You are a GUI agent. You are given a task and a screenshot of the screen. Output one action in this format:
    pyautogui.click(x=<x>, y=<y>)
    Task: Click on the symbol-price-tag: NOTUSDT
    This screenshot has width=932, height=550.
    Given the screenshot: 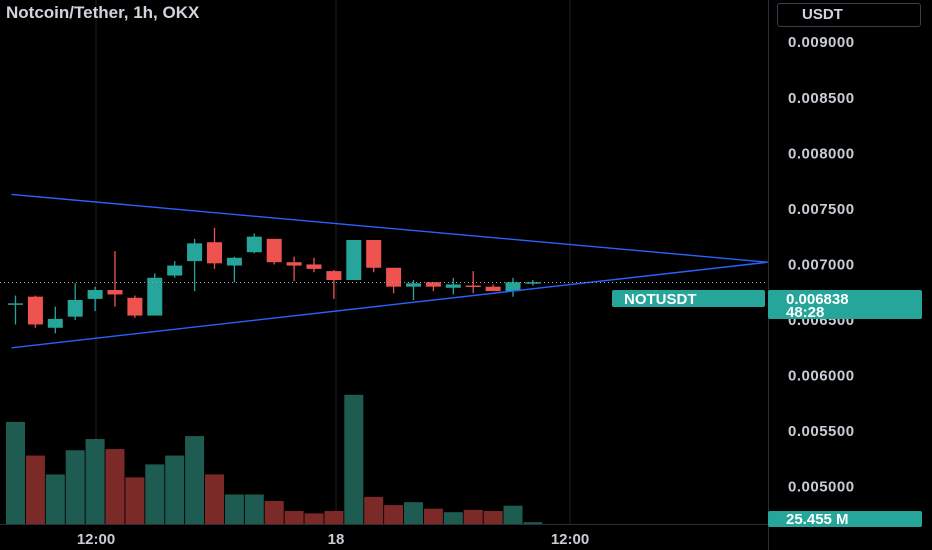 What is the action you would take?
    pyautogui.click(x=688, y=299)
    